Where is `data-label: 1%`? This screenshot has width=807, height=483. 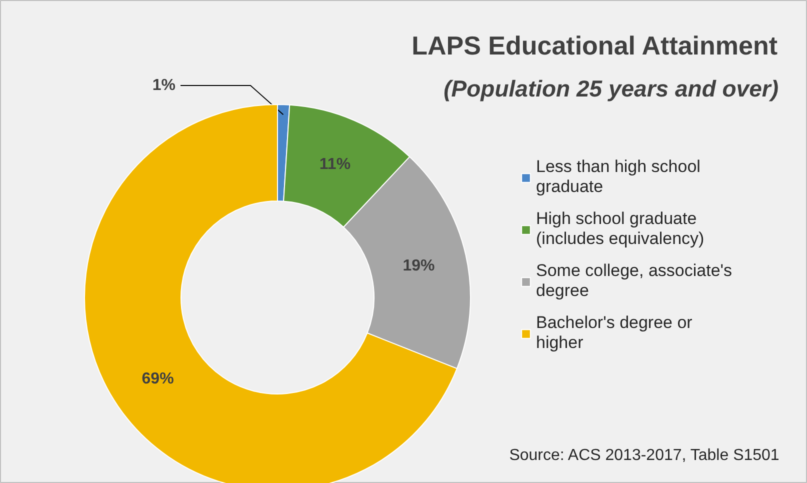
data-label: 1% is located at coordinates (164, 85).